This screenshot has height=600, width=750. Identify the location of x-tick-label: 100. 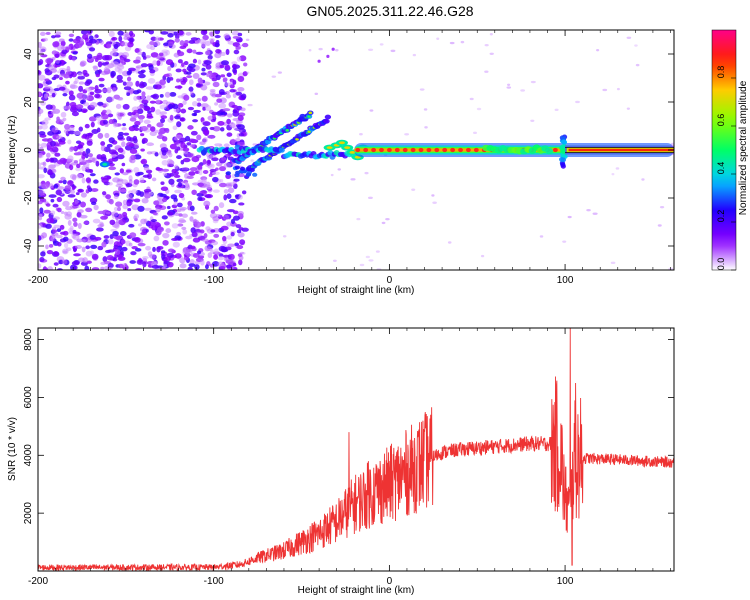
(565, 581).